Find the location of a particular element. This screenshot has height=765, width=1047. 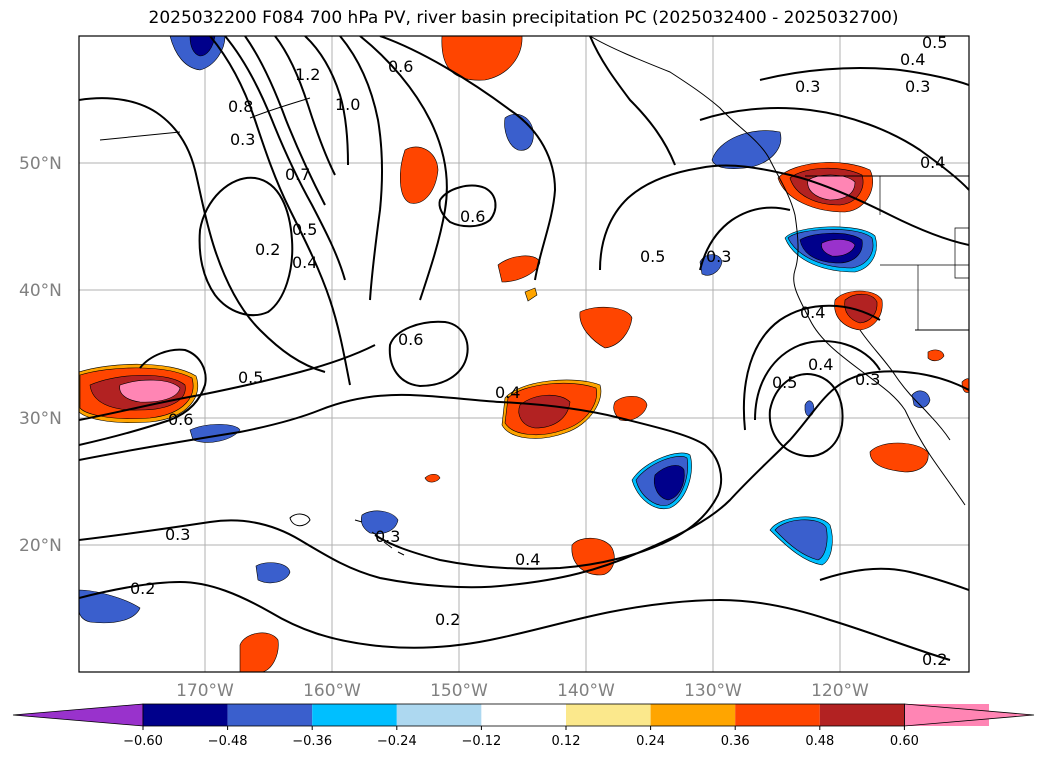

pv-contour-0.8-north is located at coordinates (285, 121).